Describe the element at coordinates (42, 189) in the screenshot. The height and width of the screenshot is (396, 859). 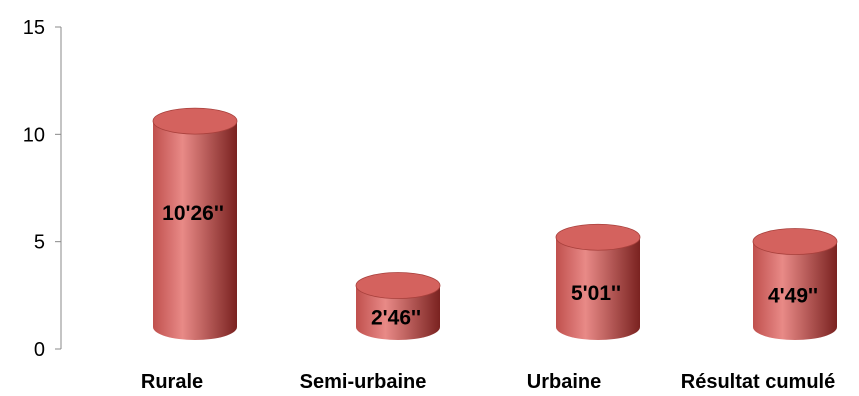
I see `y-axis: 0 5 10 15` at that location.